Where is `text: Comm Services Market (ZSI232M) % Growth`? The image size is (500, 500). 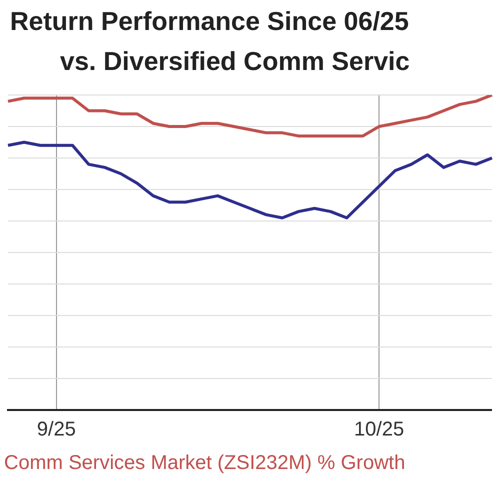
text: Comm Services Market (ZSI232M) % Growth is located at coordinates (205, 463).